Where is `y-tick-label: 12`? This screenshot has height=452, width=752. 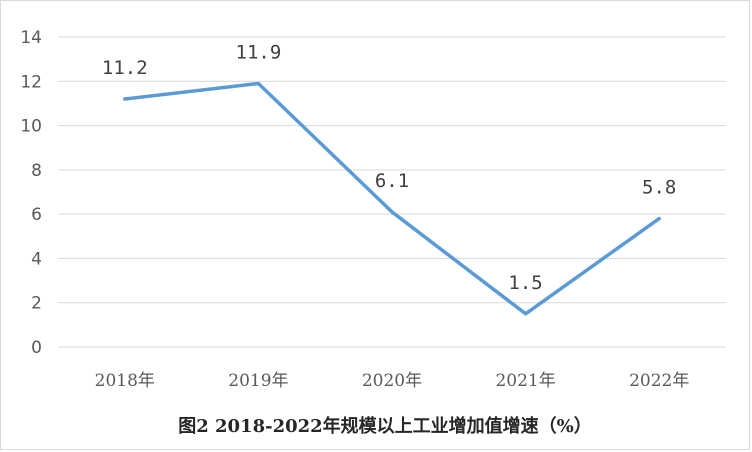
y-tick-label: 12 is located at coordinates (31, 82).